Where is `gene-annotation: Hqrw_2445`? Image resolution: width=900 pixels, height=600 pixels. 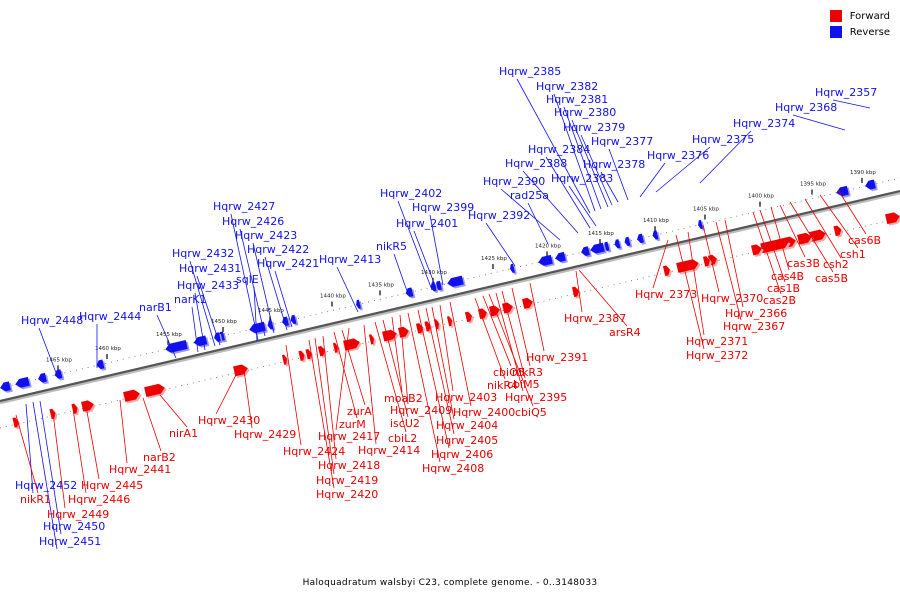
gene-annotation: Hqrw_2445 is located at coordinates (112, 448).